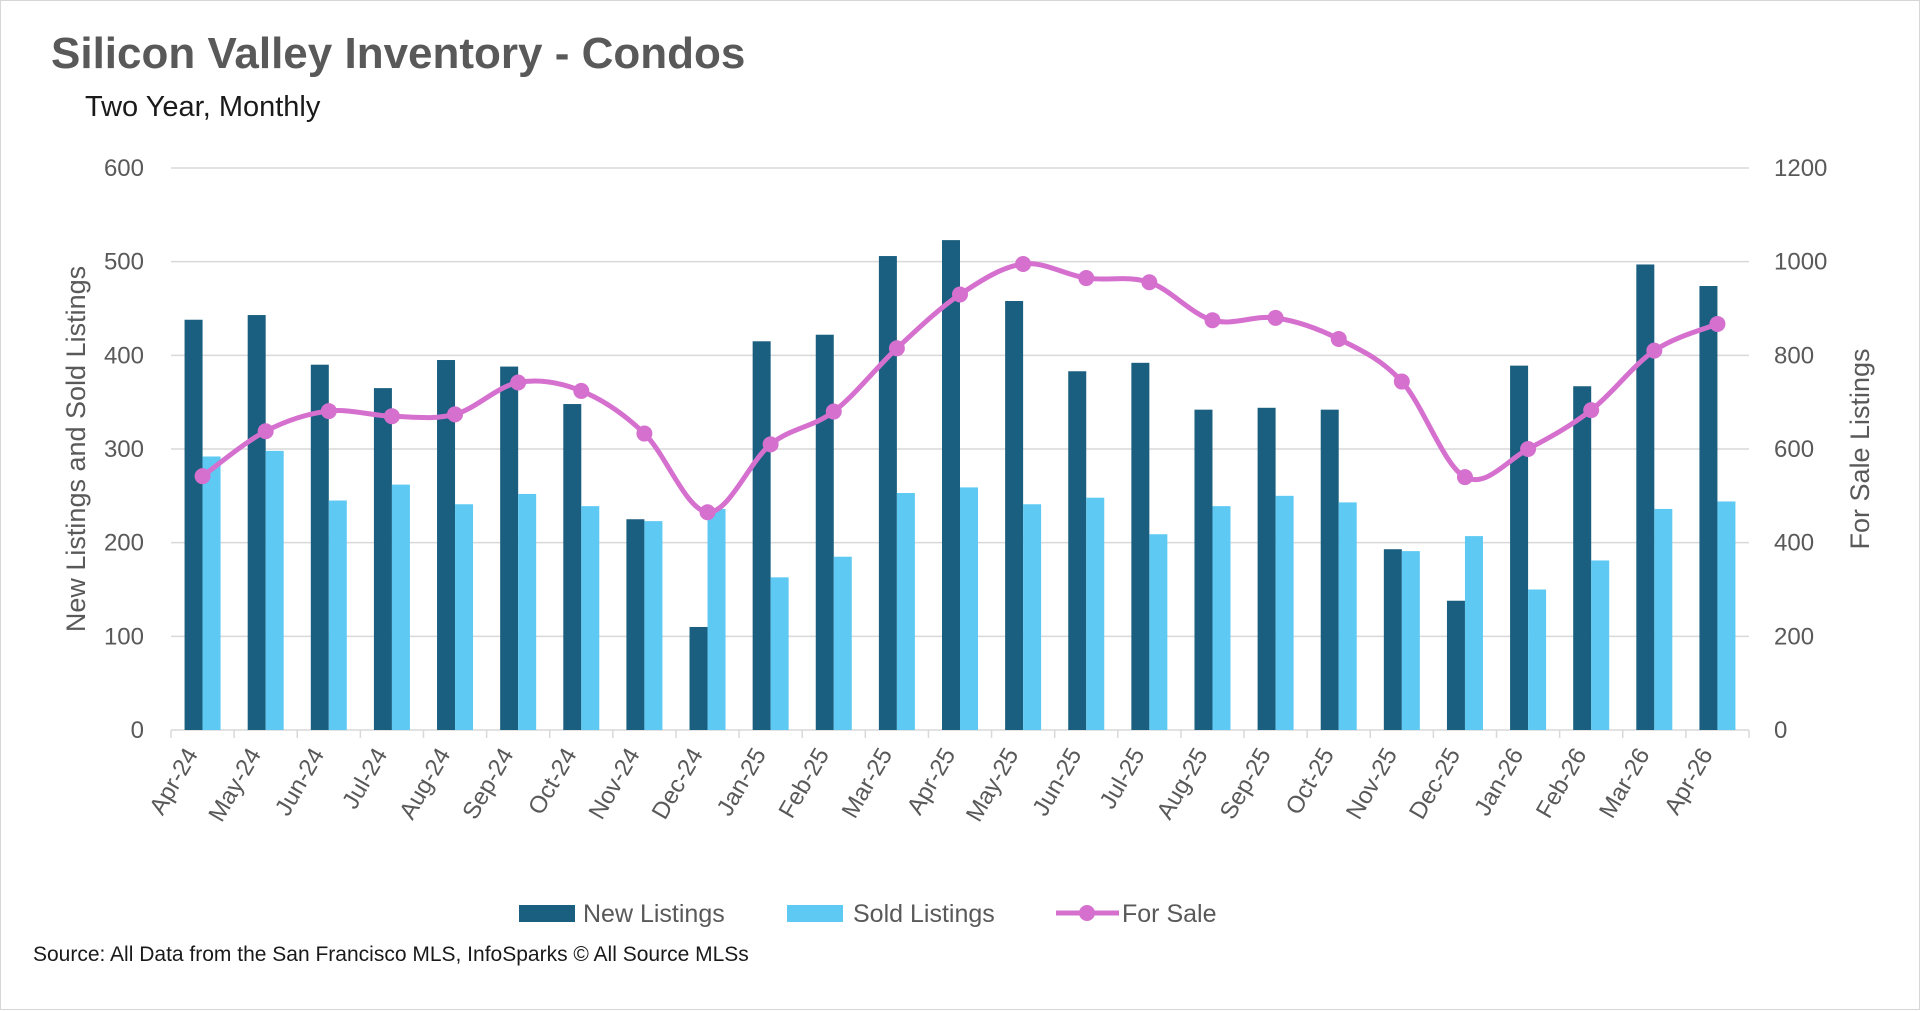 This screenshot has height=1011, width=1920. I want to click on legend-label-sold-listings: Sold Listings, so click(924, 914).